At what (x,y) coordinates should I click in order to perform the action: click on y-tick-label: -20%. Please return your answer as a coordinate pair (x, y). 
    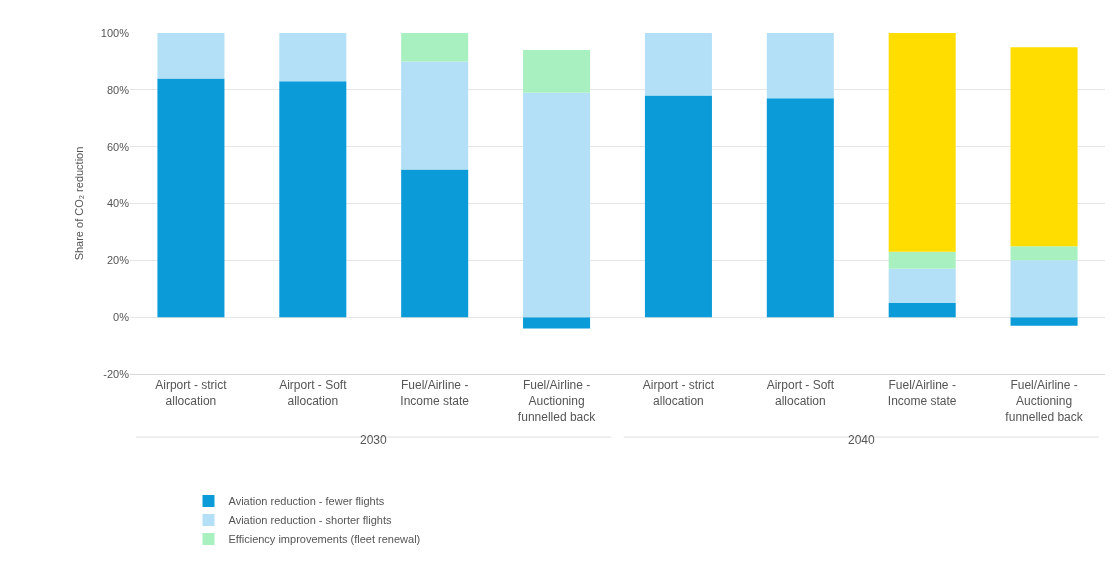
    Looking at the image, I should click on (116, 373).